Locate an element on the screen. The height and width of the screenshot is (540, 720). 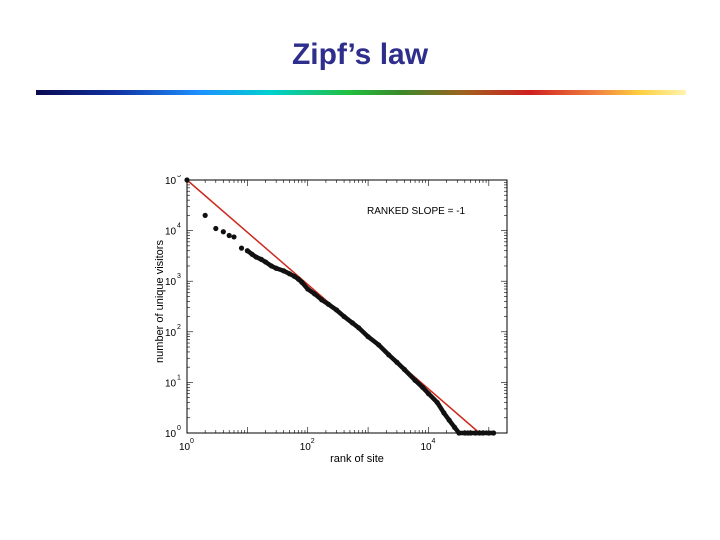
y-tick-exponent: 1 is located at coordinates (179, 377).